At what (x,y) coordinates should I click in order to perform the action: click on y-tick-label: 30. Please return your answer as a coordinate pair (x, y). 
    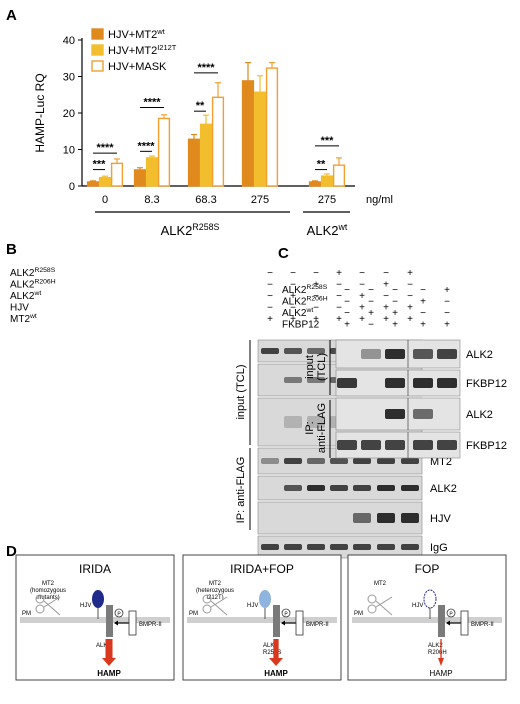
    Looking at the image, I should click on (69, 78).